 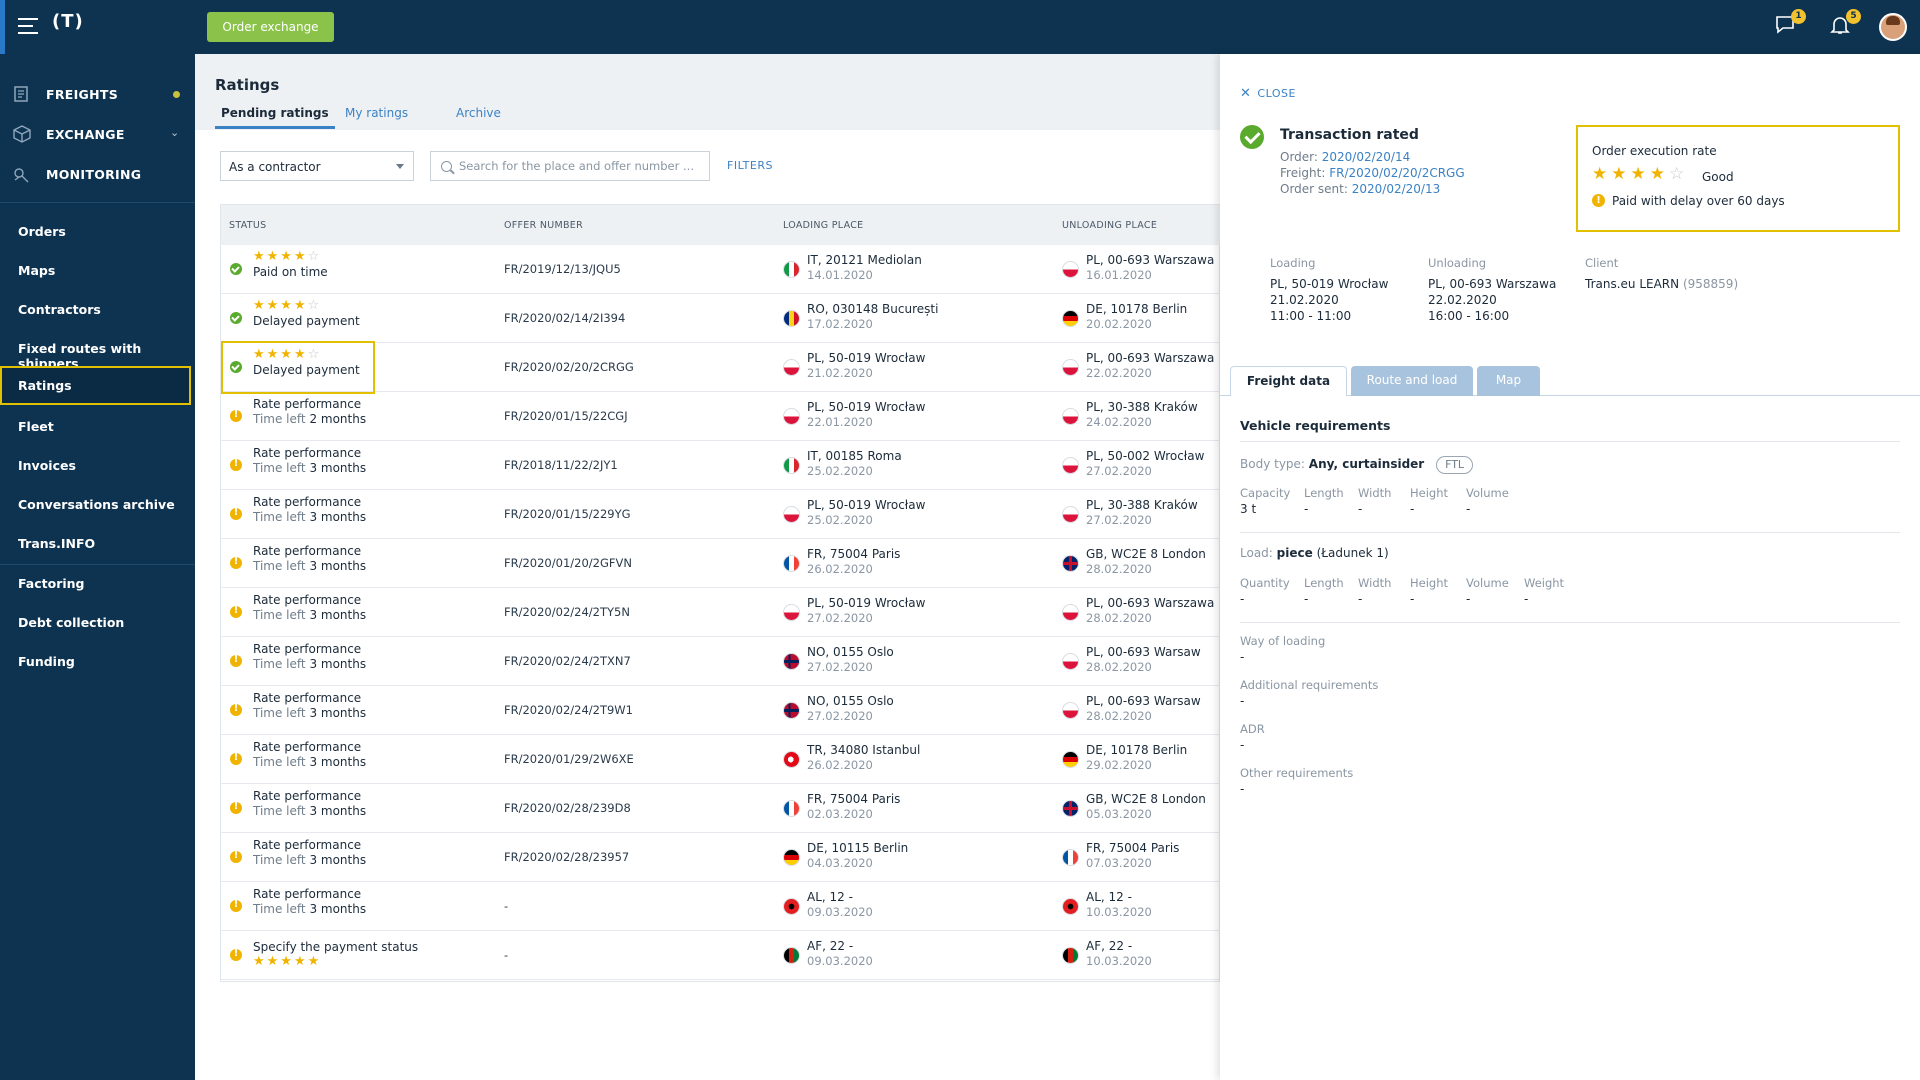 I want to click on order-info: Order: 2020/02/20/14, so click(x=1345, y=157).